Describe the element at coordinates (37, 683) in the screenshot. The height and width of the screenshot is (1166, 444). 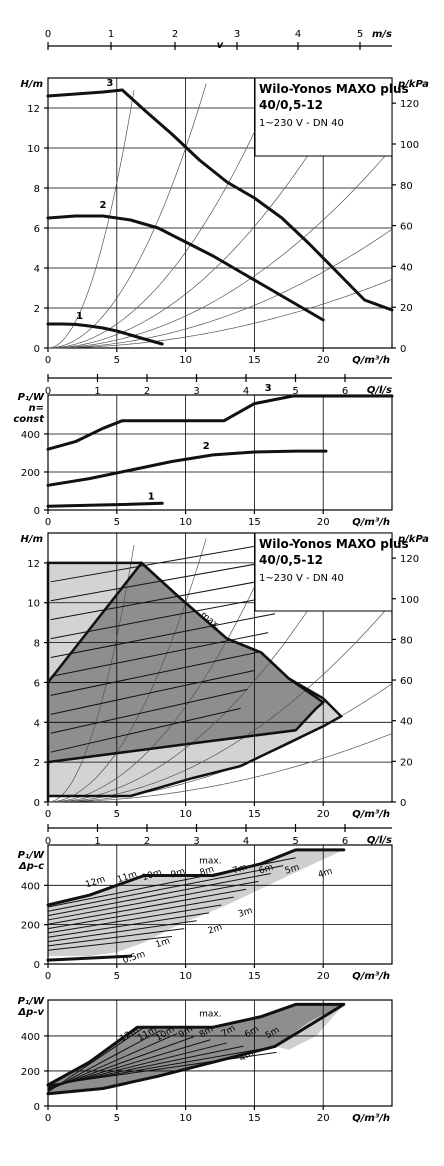
I see `y-tick-label: 6` at that location.